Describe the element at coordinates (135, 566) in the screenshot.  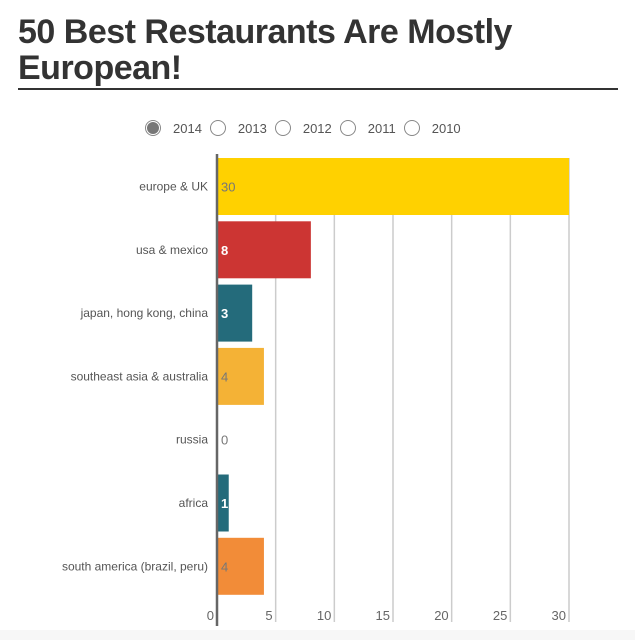
I see `category-label: south america (brazil, peru)` at that location.